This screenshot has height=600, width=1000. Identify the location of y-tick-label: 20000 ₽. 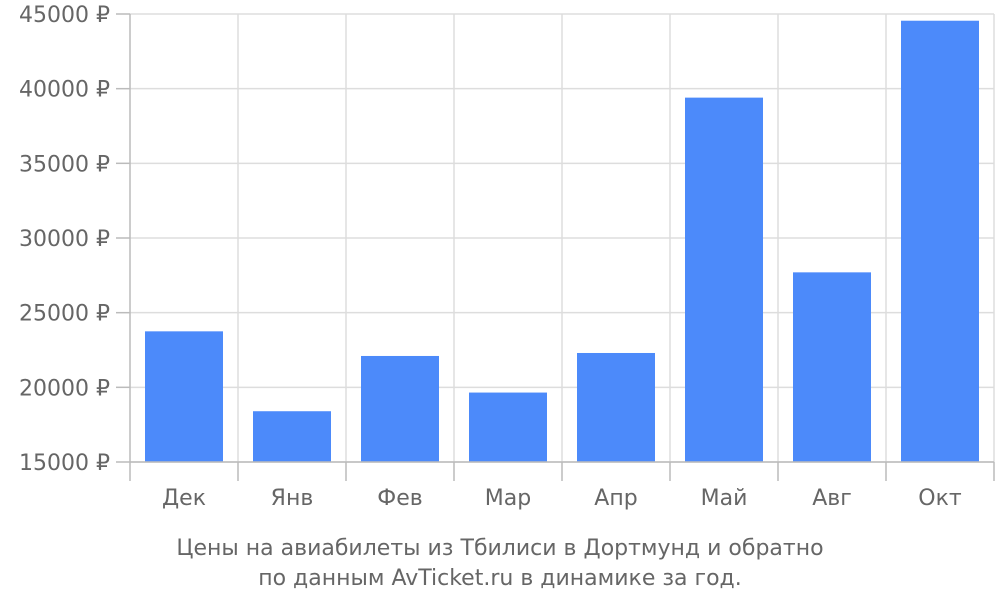
(64, 388).